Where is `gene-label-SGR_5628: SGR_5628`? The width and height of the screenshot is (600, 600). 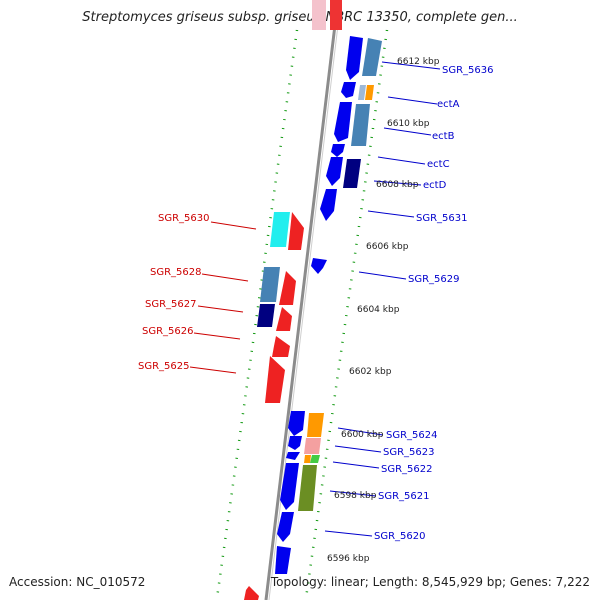 gene-label-SGR_5628: SGR_5628 is located at coordinates (176, 272).